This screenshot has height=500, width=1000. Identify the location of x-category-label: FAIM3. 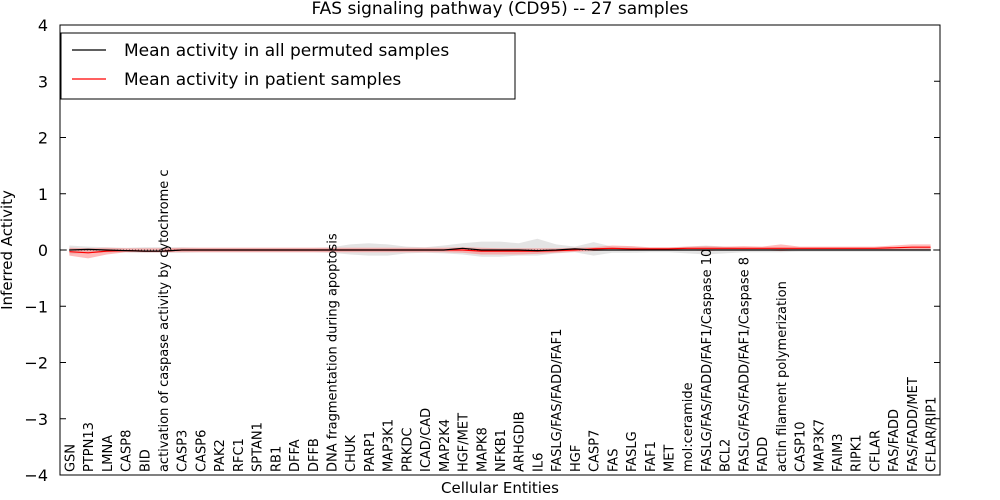
(838, 452).